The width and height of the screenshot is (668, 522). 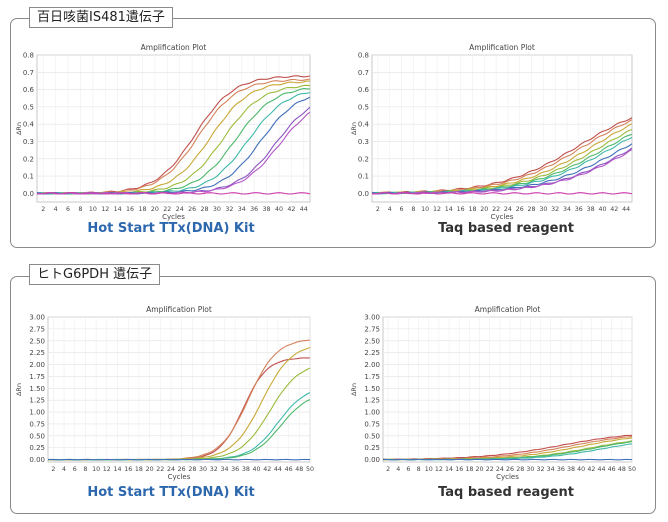 What do you see at coordinates (150, 469) in the screenshot?
I see `x-tick-label: 20` at bounding box center [150, 469].